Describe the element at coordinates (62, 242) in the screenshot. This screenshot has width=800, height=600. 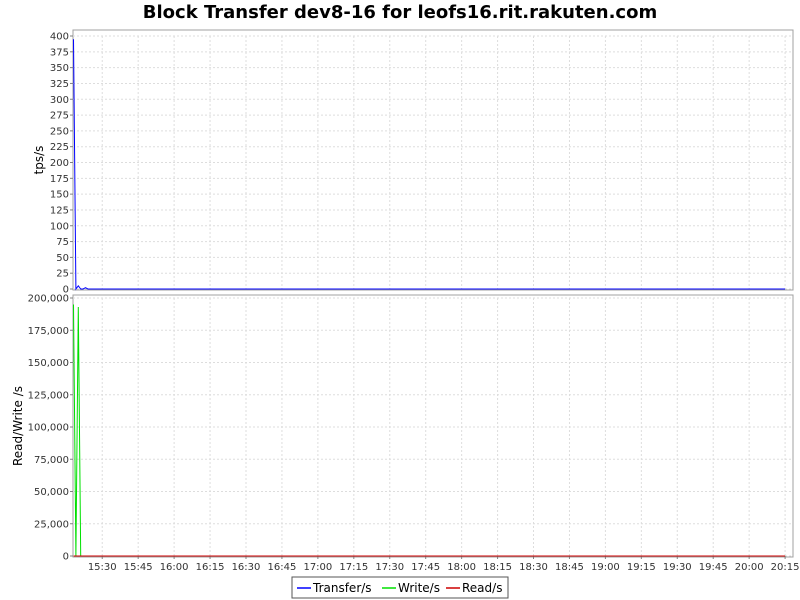
I see `y-tick-label: 75` at that location.